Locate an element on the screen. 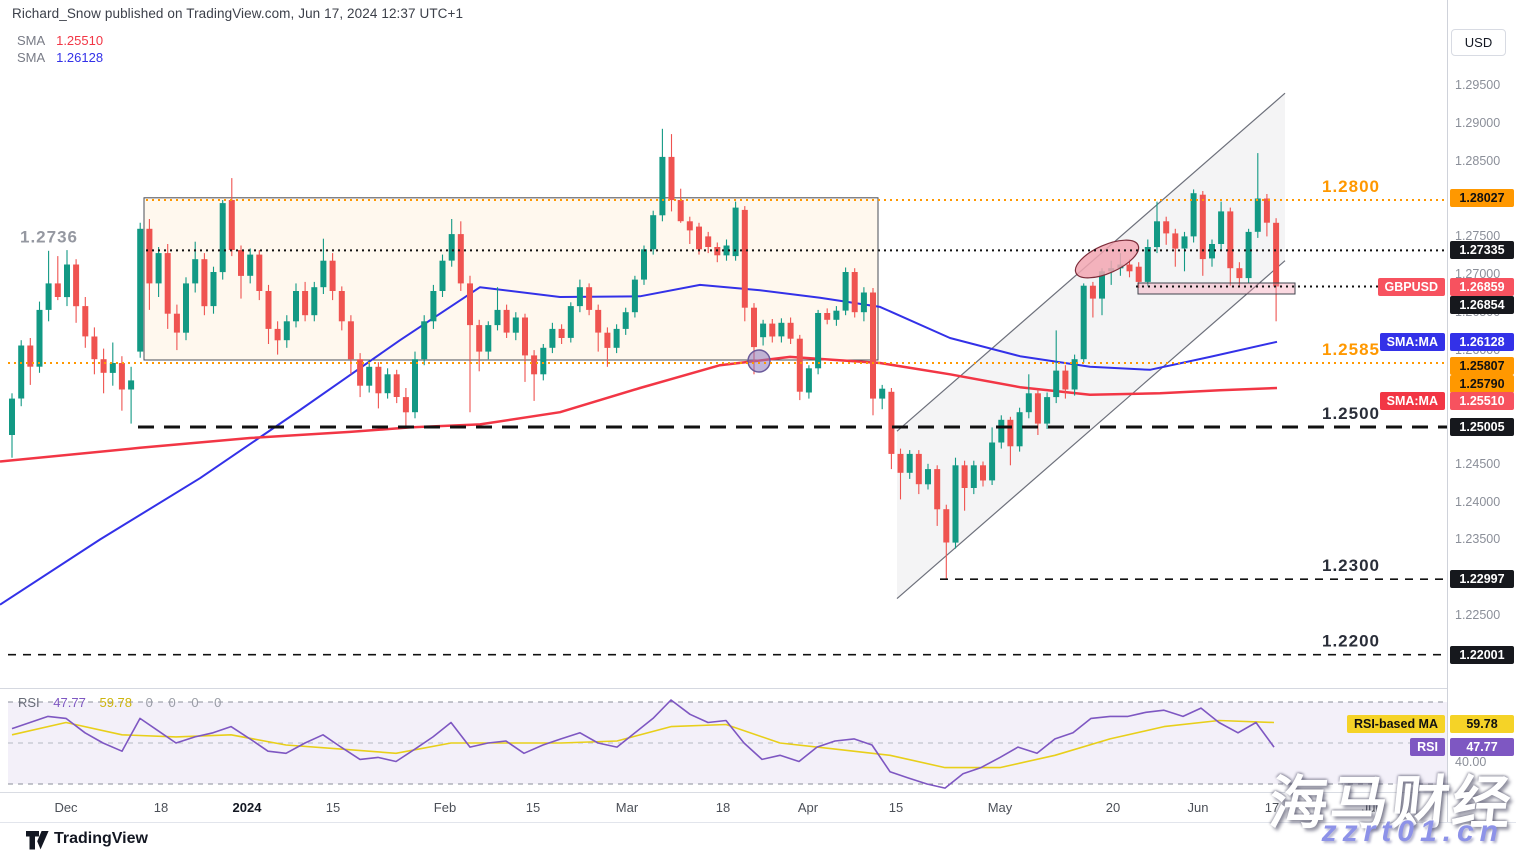 Image resolution: width=1516 pixels, height=857 pixels. sma-blue-legend: SMA 1.26128 is located at coordinates (60, 57).